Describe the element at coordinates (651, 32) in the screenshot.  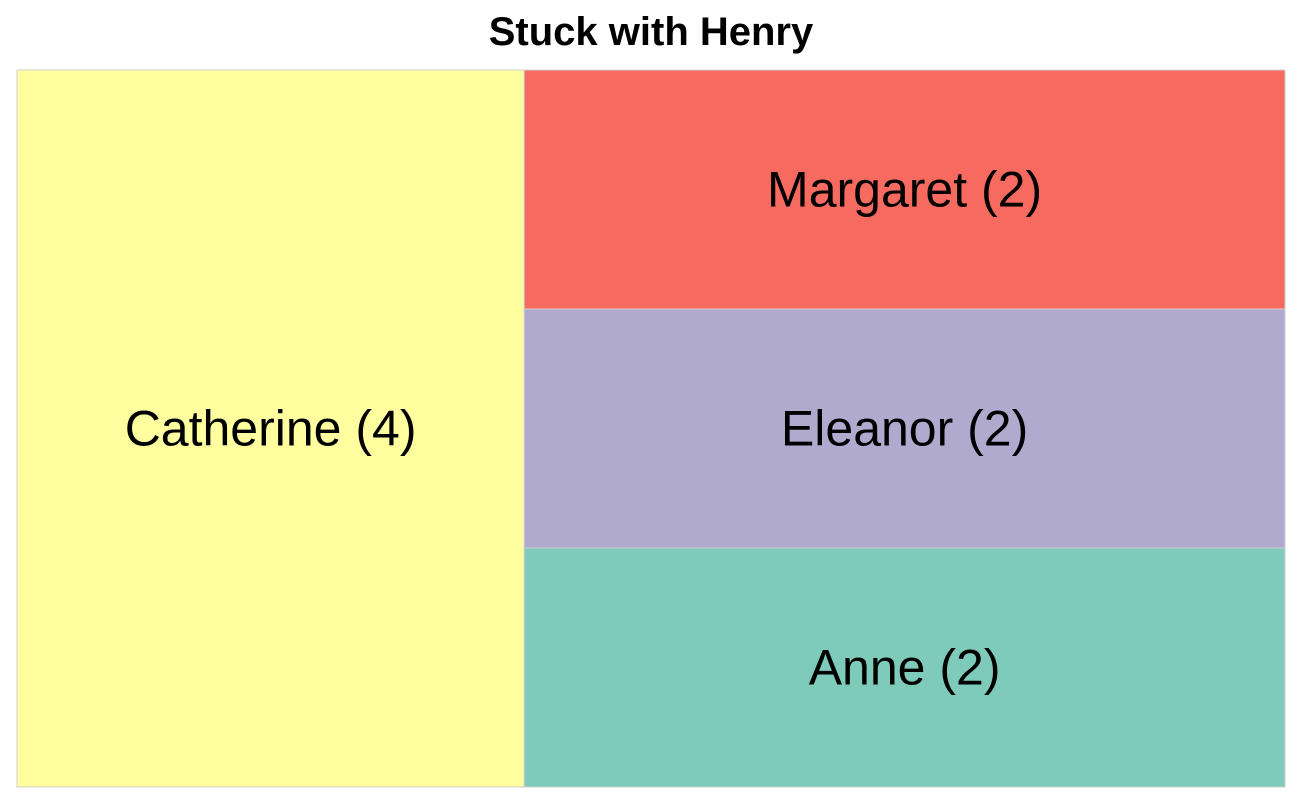
I see `chart-title: Stuck with Henry` at that location.